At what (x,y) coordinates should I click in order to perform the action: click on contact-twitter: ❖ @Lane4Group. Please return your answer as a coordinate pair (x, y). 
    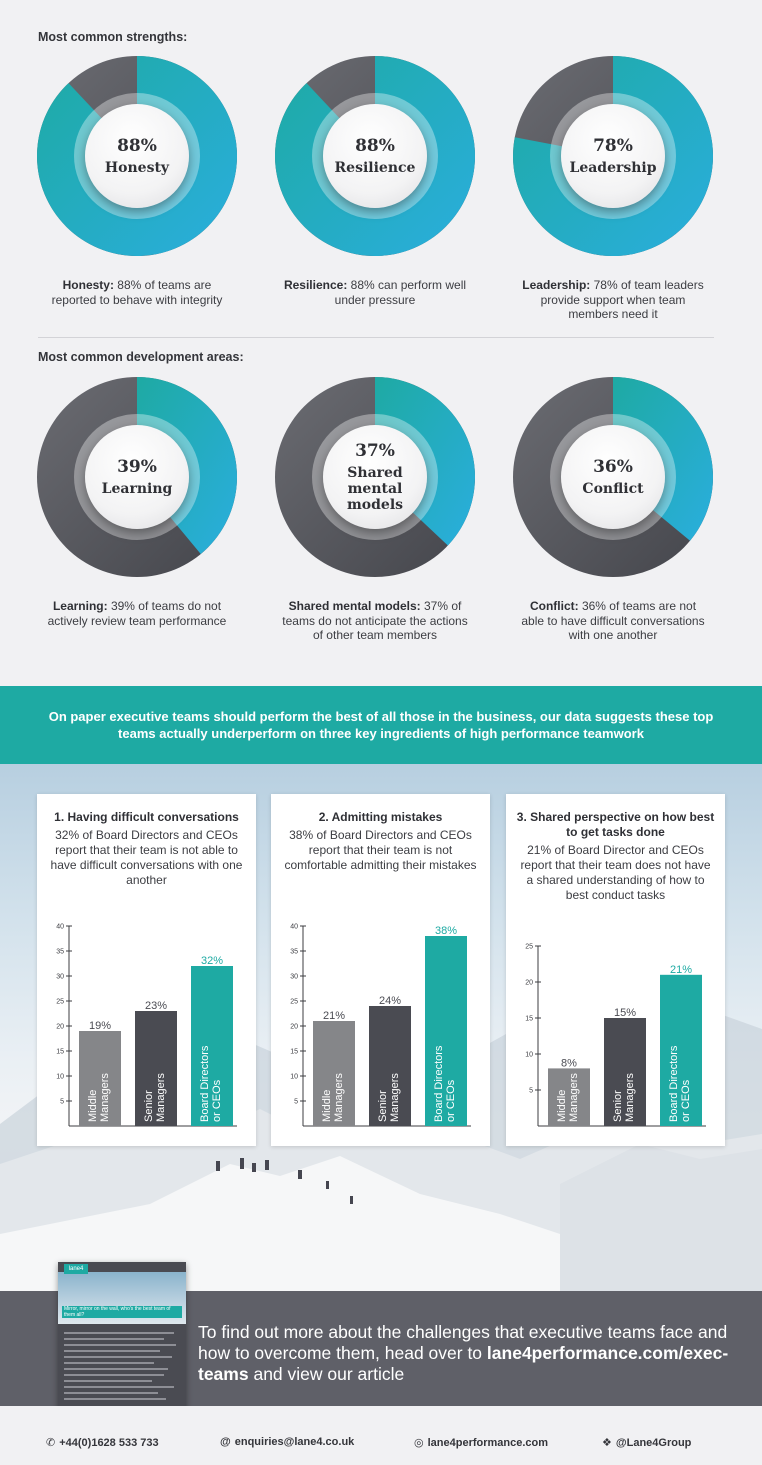
    Looking at the image, I should click on (647, 1443).